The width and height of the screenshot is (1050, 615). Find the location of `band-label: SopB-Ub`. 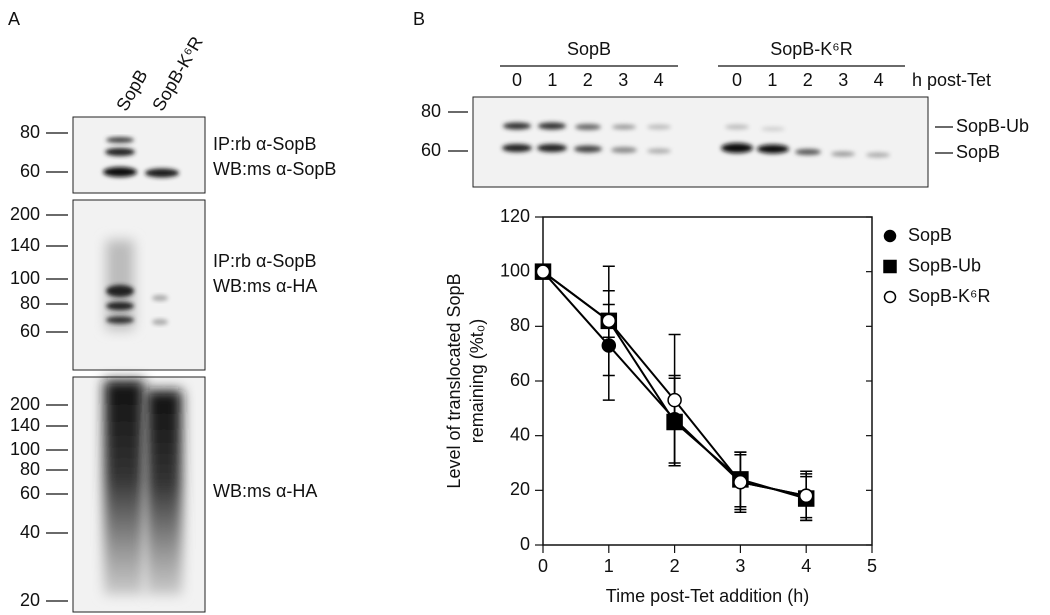

band-label: SopB-Ub is located at coordinates (992, 126).